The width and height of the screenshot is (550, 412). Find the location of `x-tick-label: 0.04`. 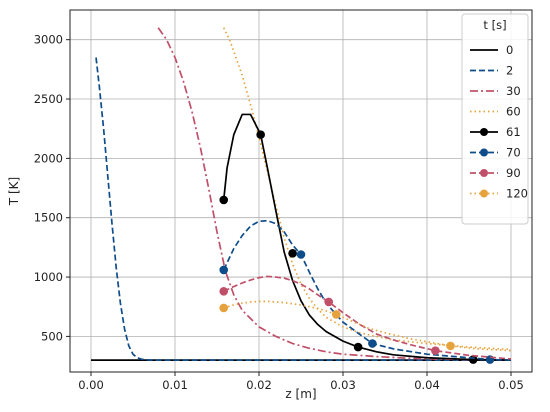

x-tick-label: 0.04 is located at coordinates (427, 385).